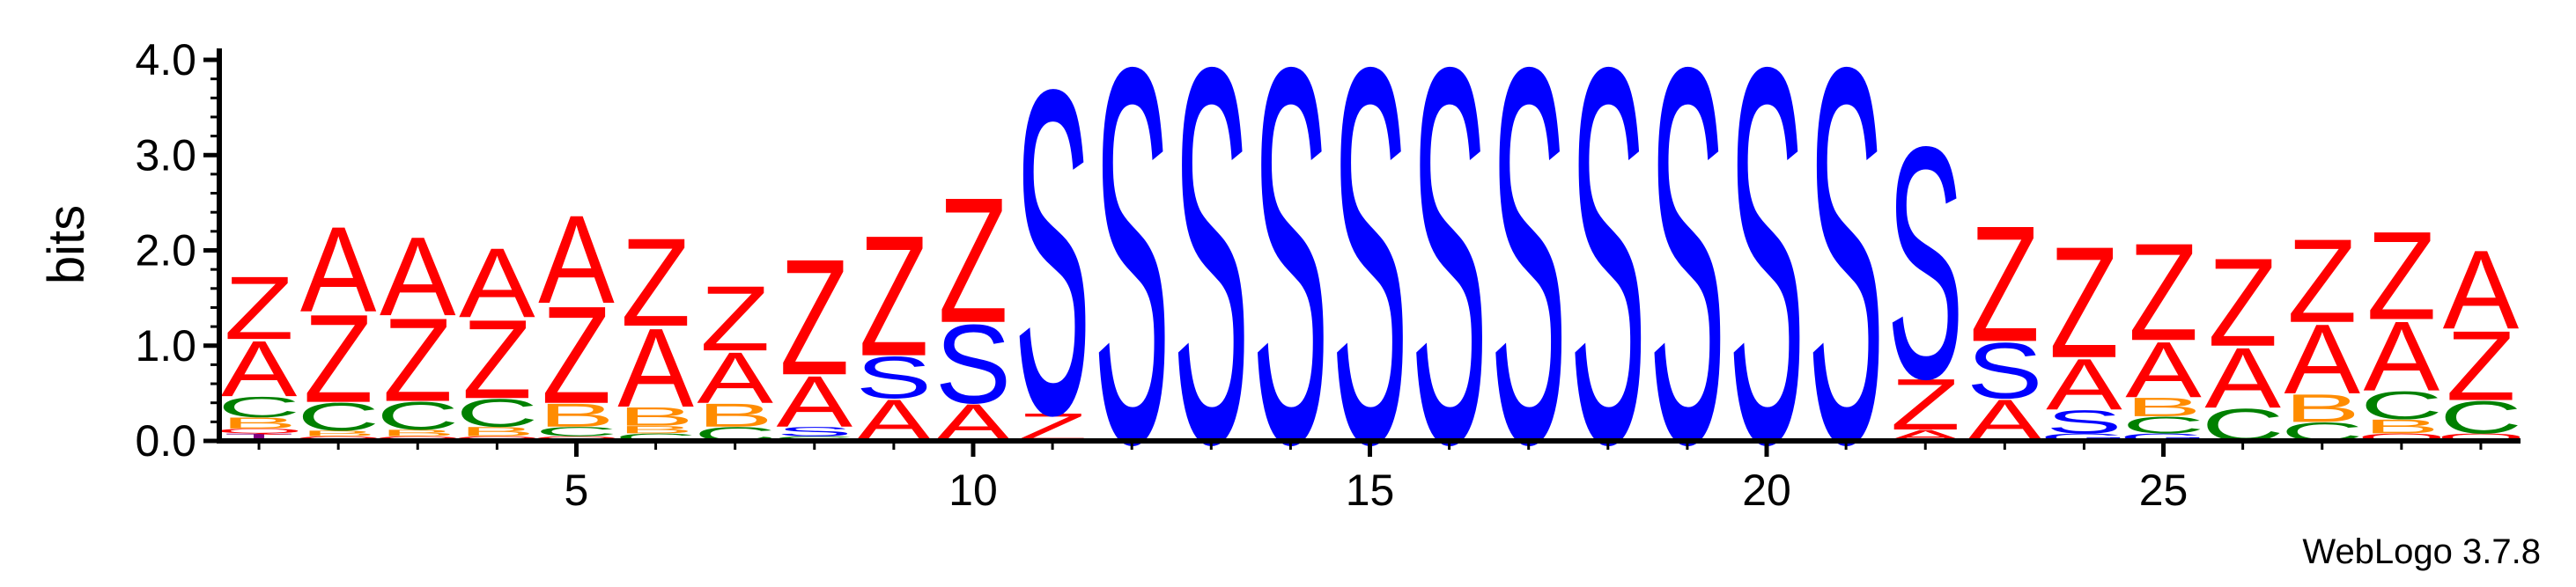  I want to click on logo-letter-Q: Q, so click(259, 431).